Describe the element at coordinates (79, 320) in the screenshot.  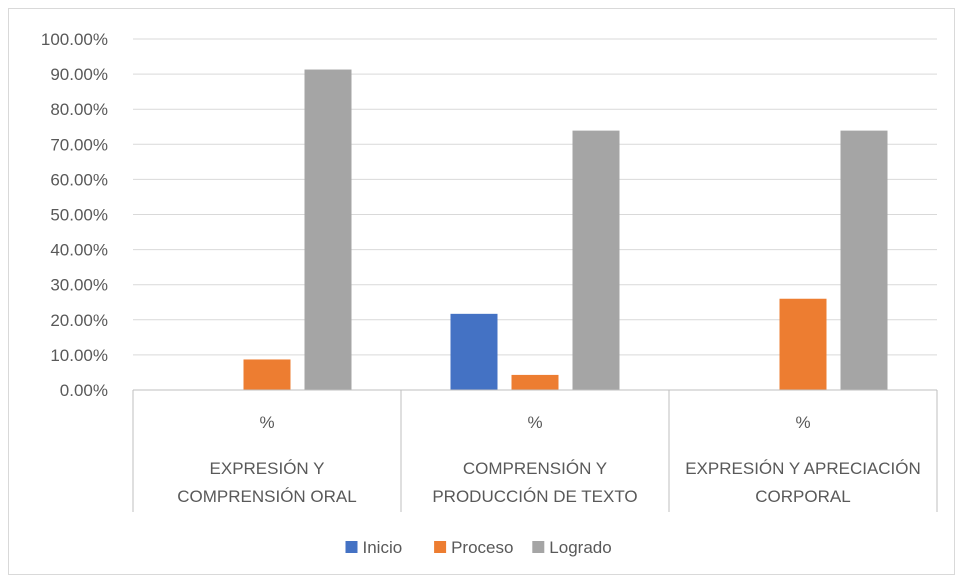
I see `y-tick-label: 20.00%` at that location.